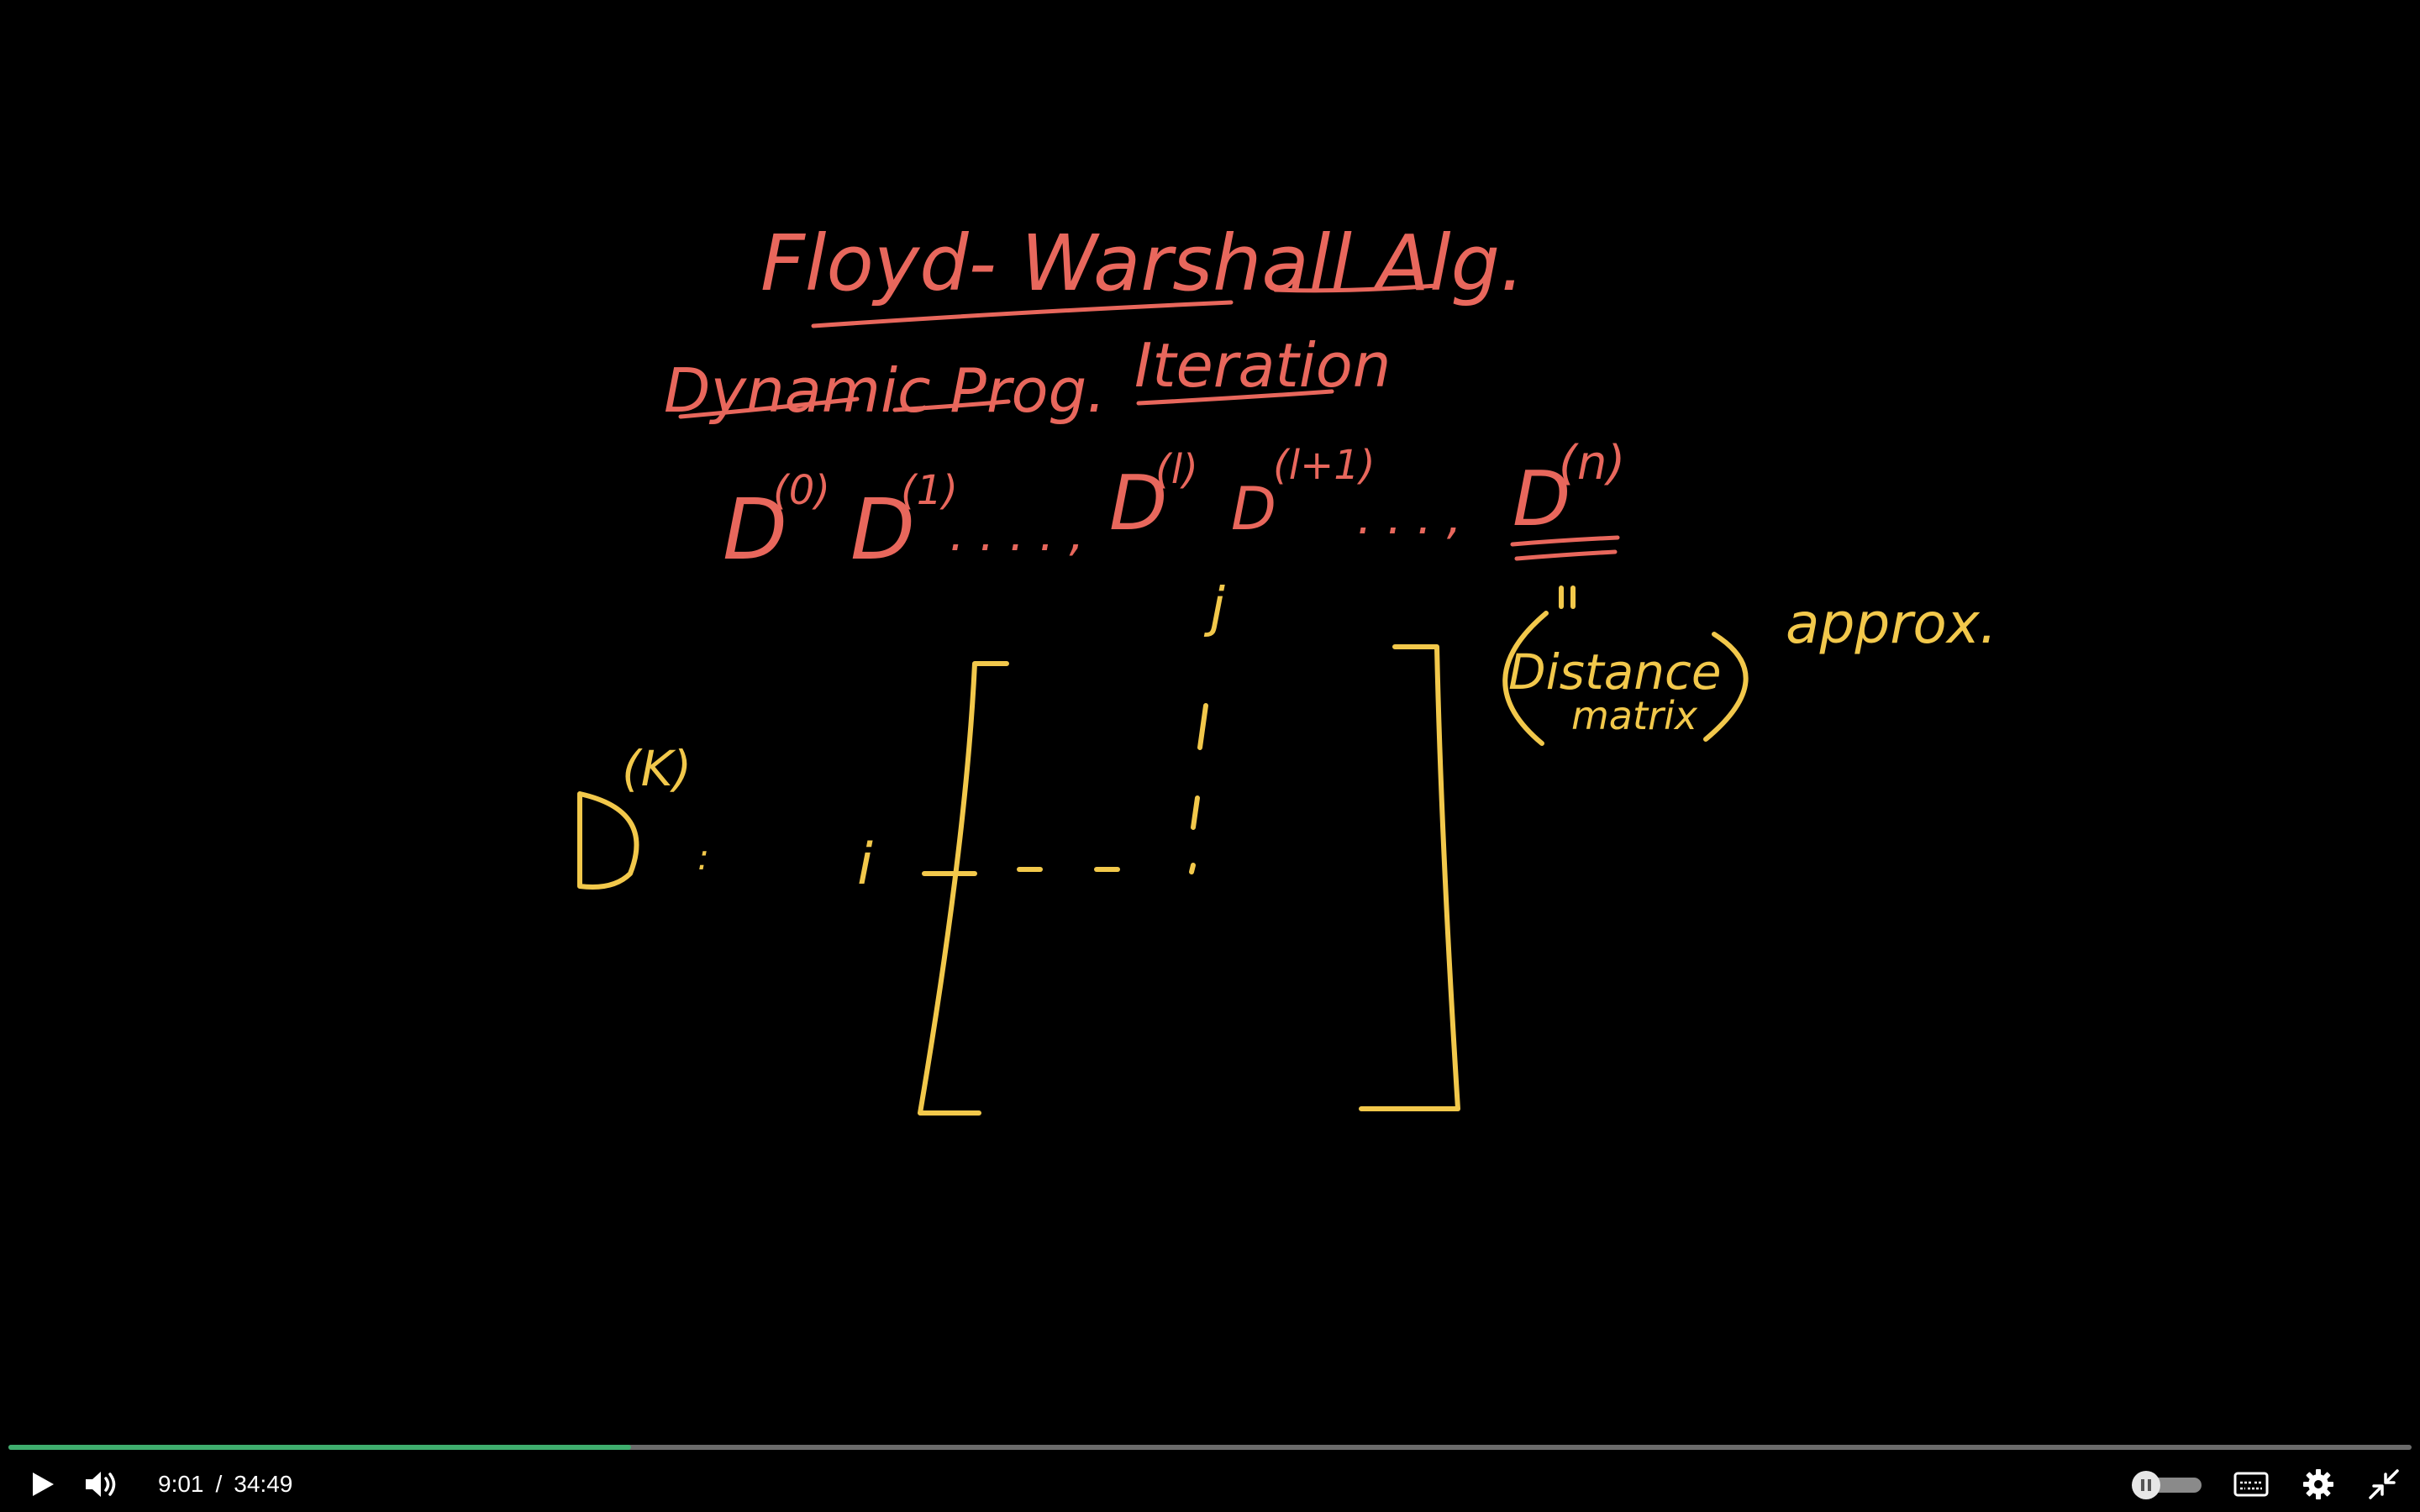 The width and height of the screenshot is (2420, 1512). Describe the element at coordinates (608, 840) in the screenshot. I see `dk-letter` at that location.